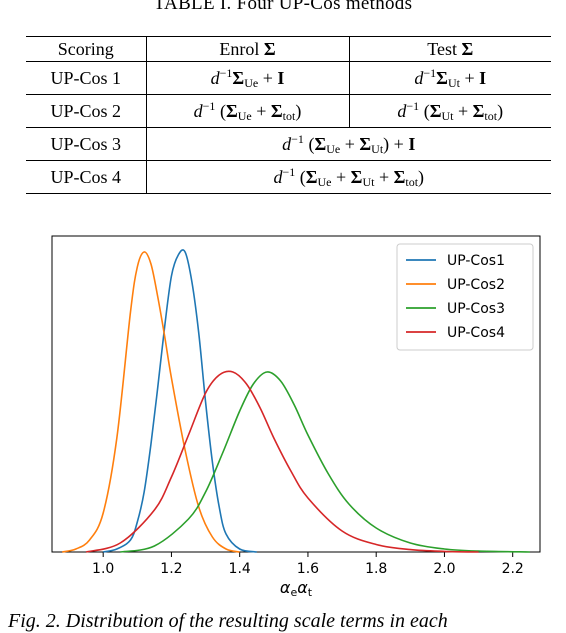 Image resolution: width=566 pixels, height=633 pixels. I want to click on row-name: UP-Cos 3, so click(86, 144).